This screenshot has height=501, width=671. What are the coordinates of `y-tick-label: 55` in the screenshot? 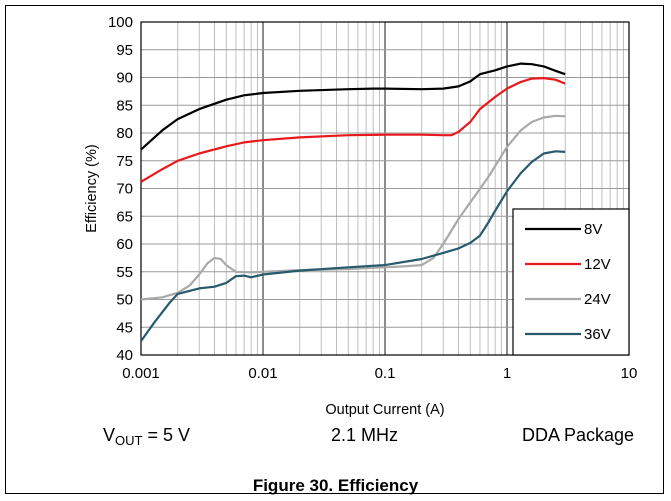 It's located at (124, 272).